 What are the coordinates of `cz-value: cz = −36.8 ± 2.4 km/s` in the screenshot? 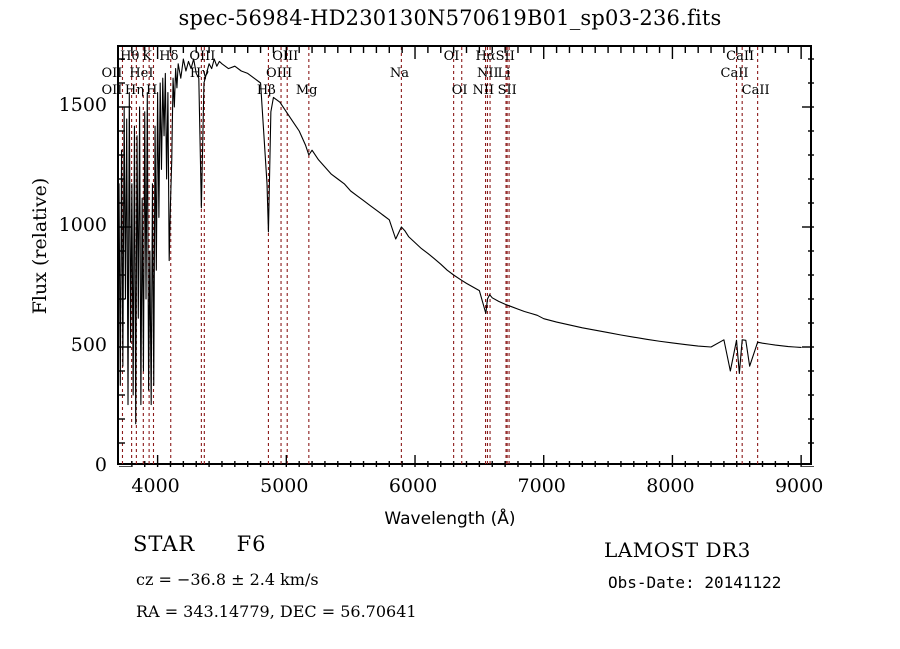 It's located at (227, 579).